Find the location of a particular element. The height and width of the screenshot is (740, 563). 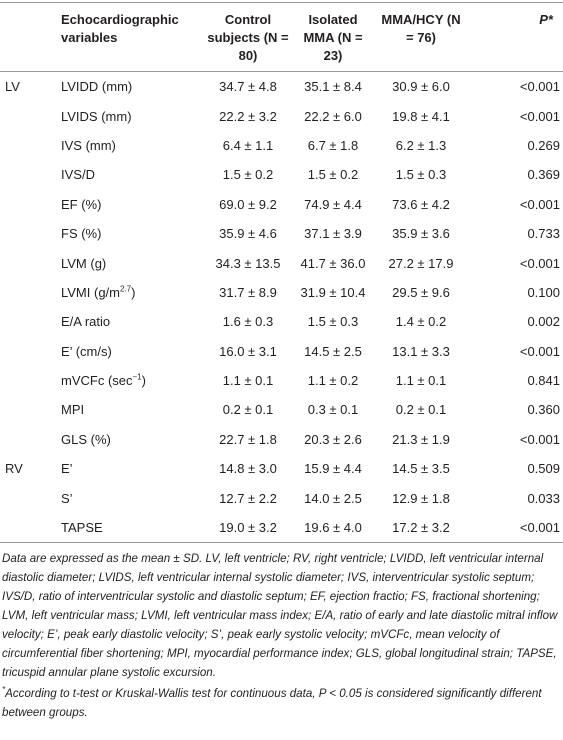

table-row: S’ 12.7 ± 2.2 14.0 ± 2.5 12.9 ± 1.8 0.033 is located at coordinates (281, 497).